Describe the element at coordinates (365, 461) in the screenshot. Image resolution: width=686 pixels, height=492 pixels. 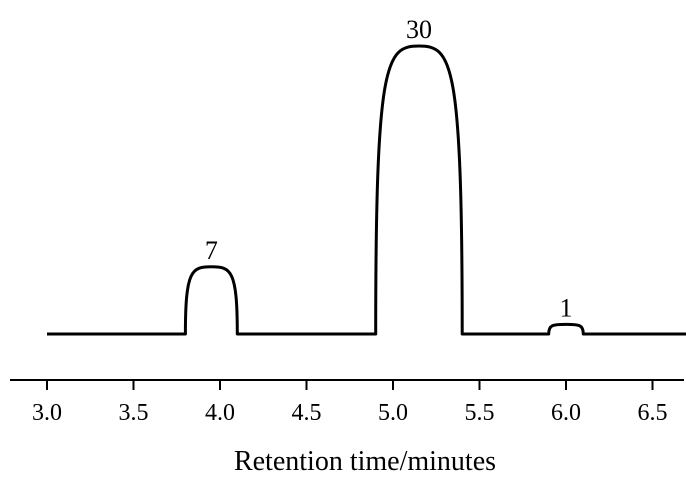
I see `x-axis-title: Retention time/minutes` at that location.